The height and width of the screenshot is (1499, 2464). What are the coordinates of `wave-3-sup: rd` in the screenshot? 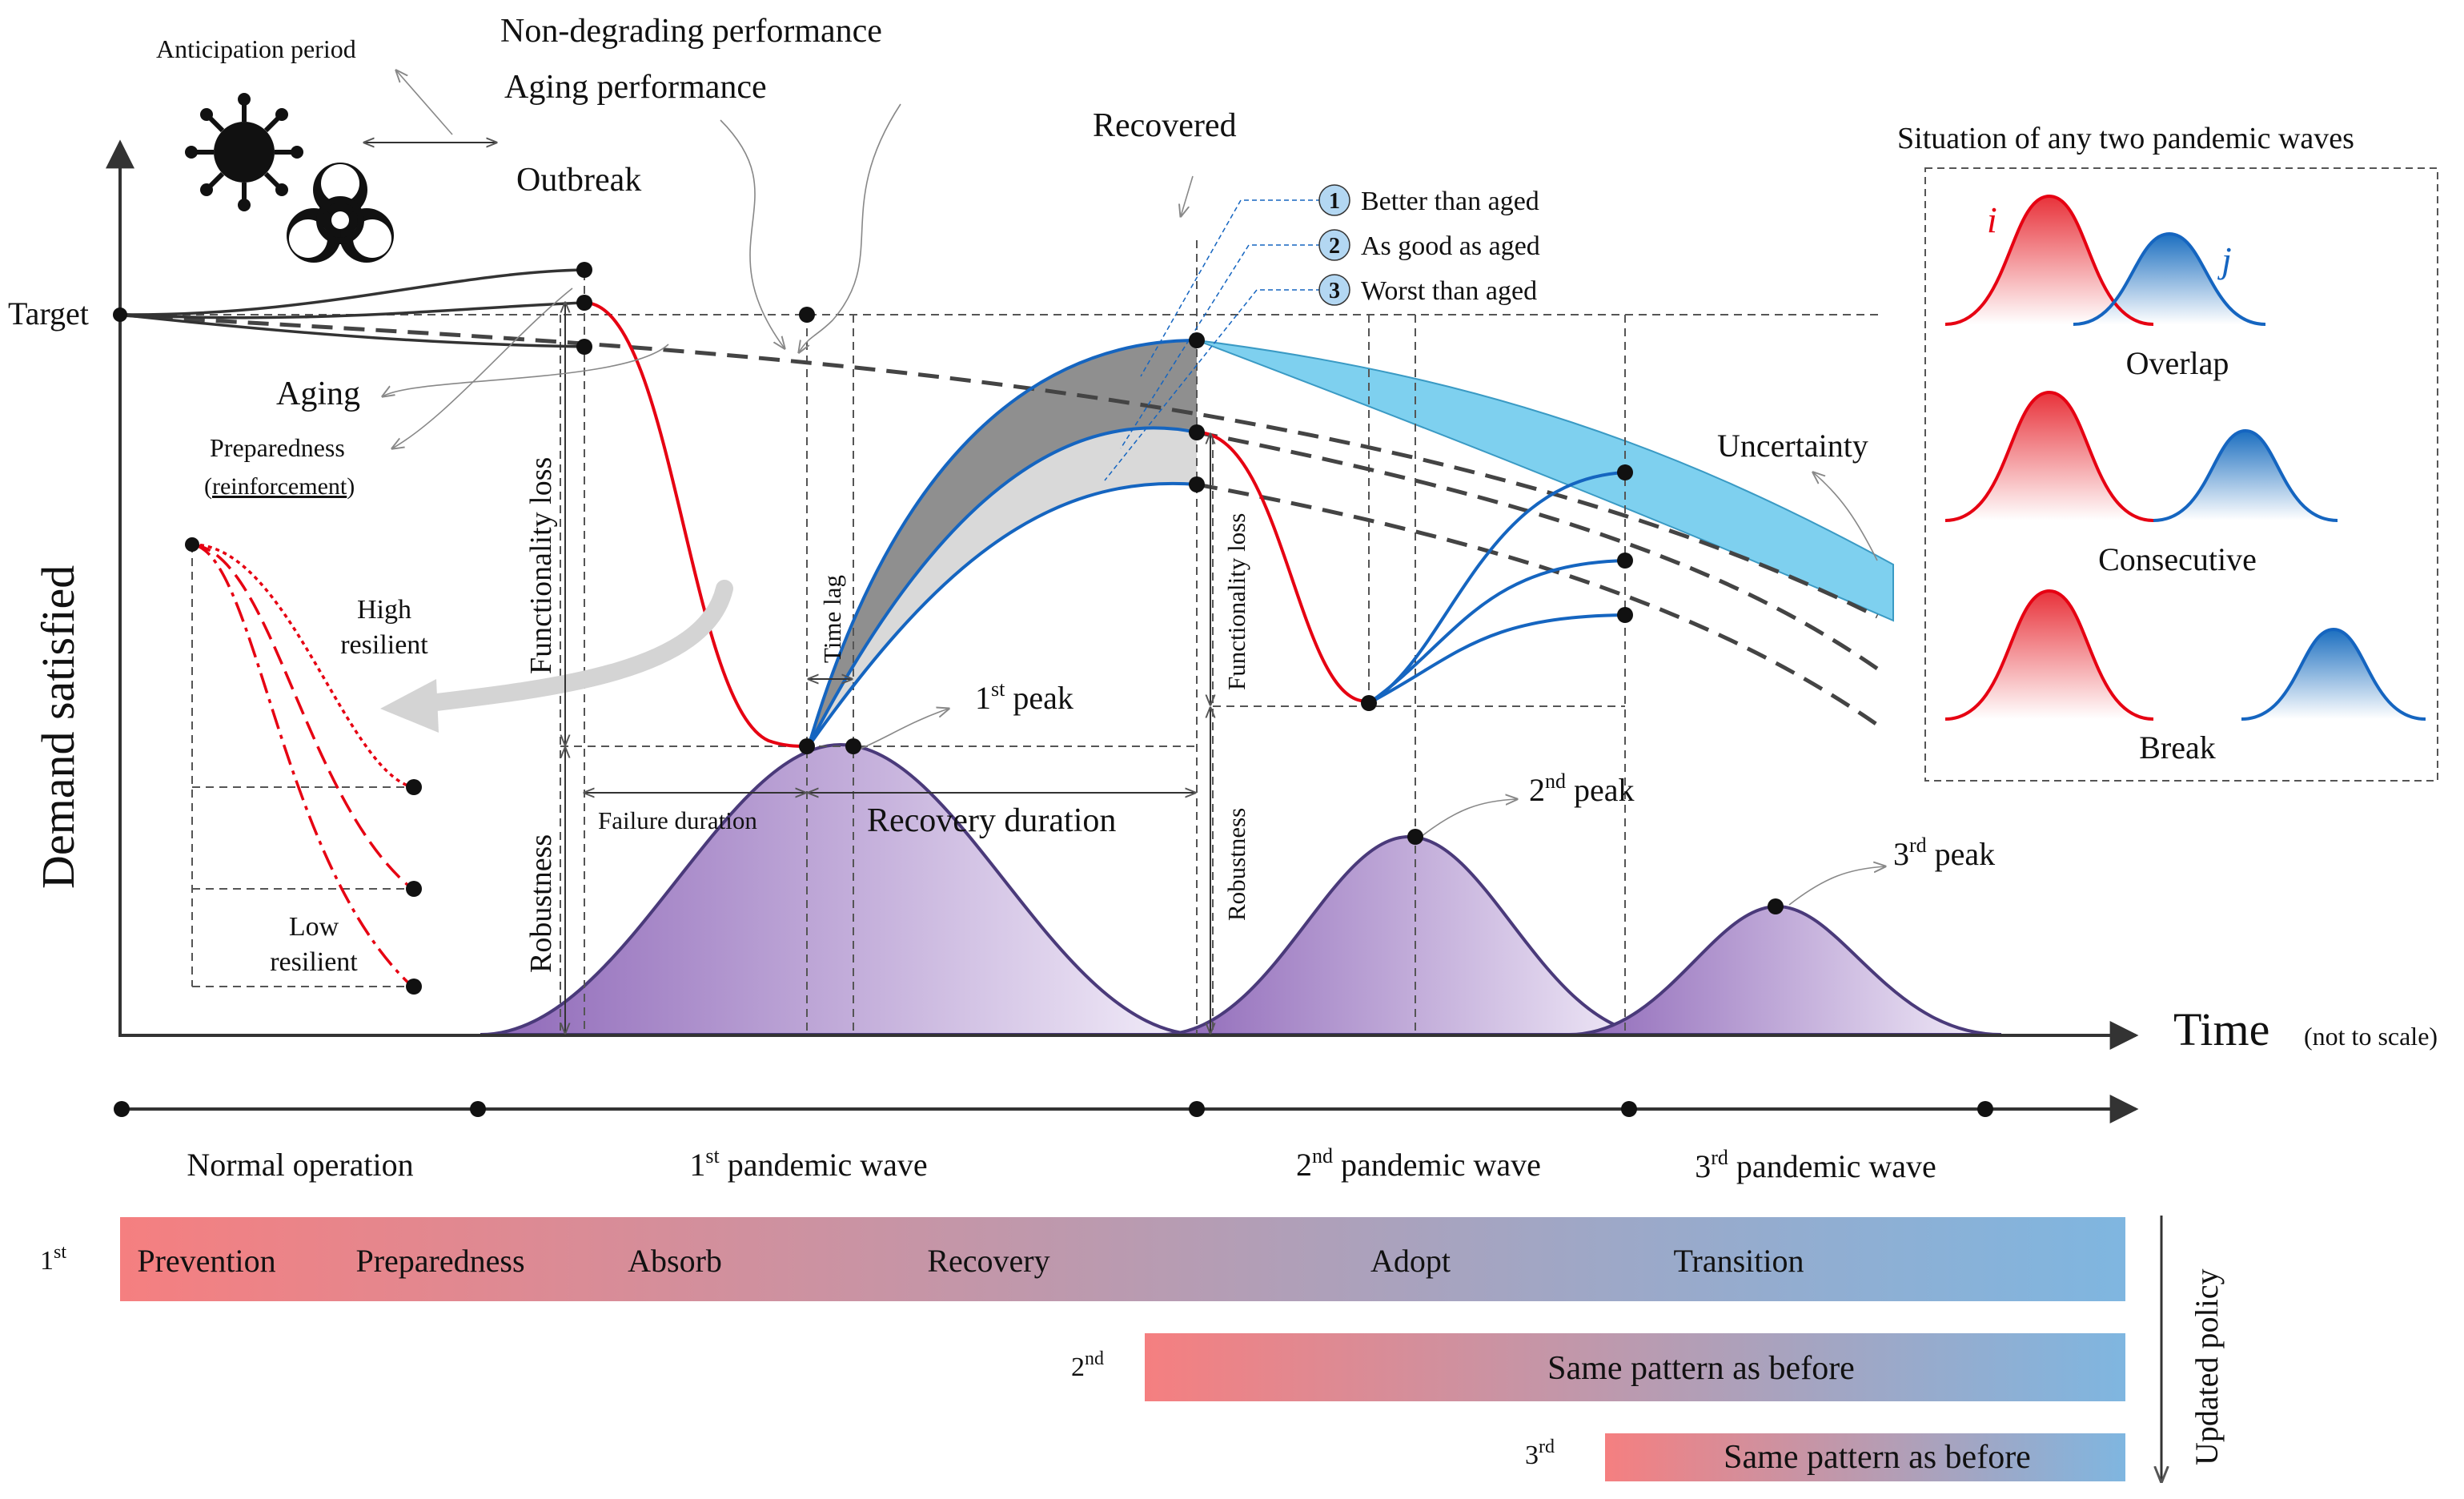 It's located at (1719, 1158).